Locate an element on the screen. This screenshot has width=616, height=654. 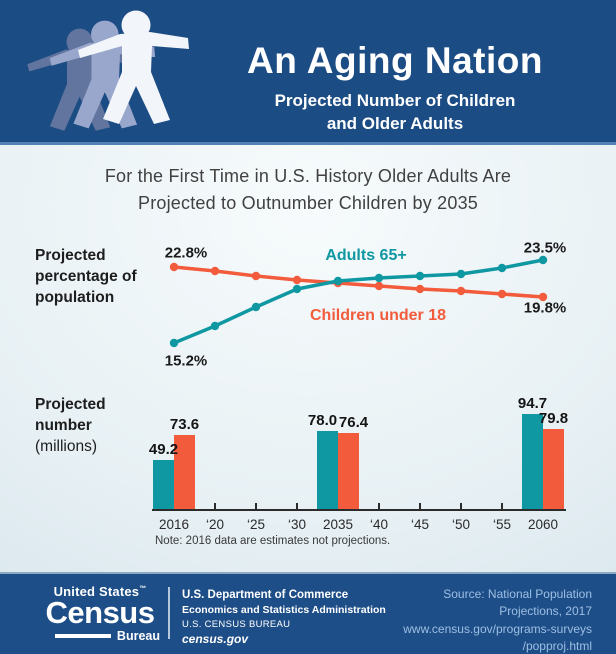
source-line-4: /popproj.html is located at coordinates (557, 646).